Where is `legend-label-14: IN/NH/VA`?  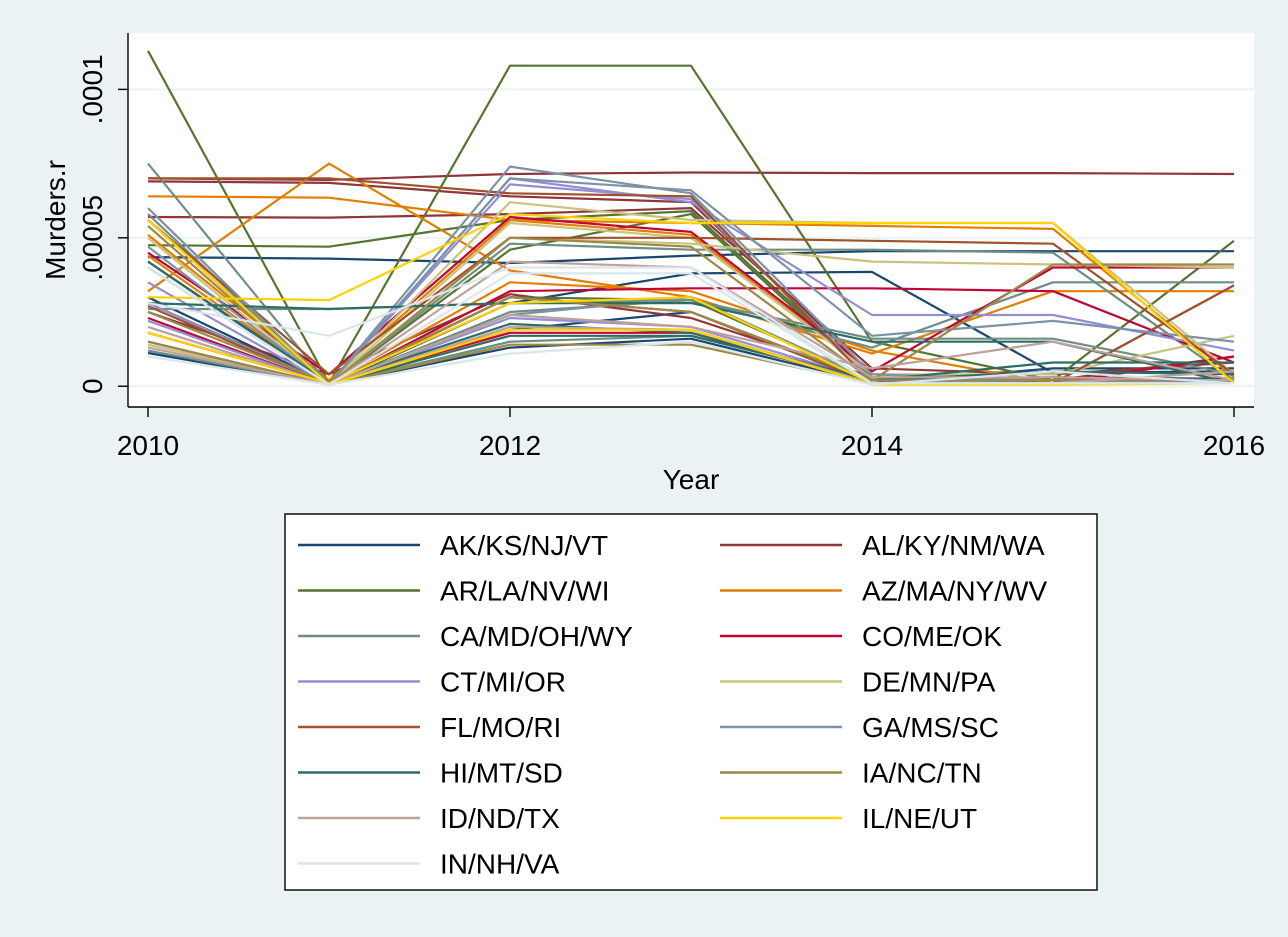 legend-label-14: IN/NH/VA is located at coordinates (500, 864).